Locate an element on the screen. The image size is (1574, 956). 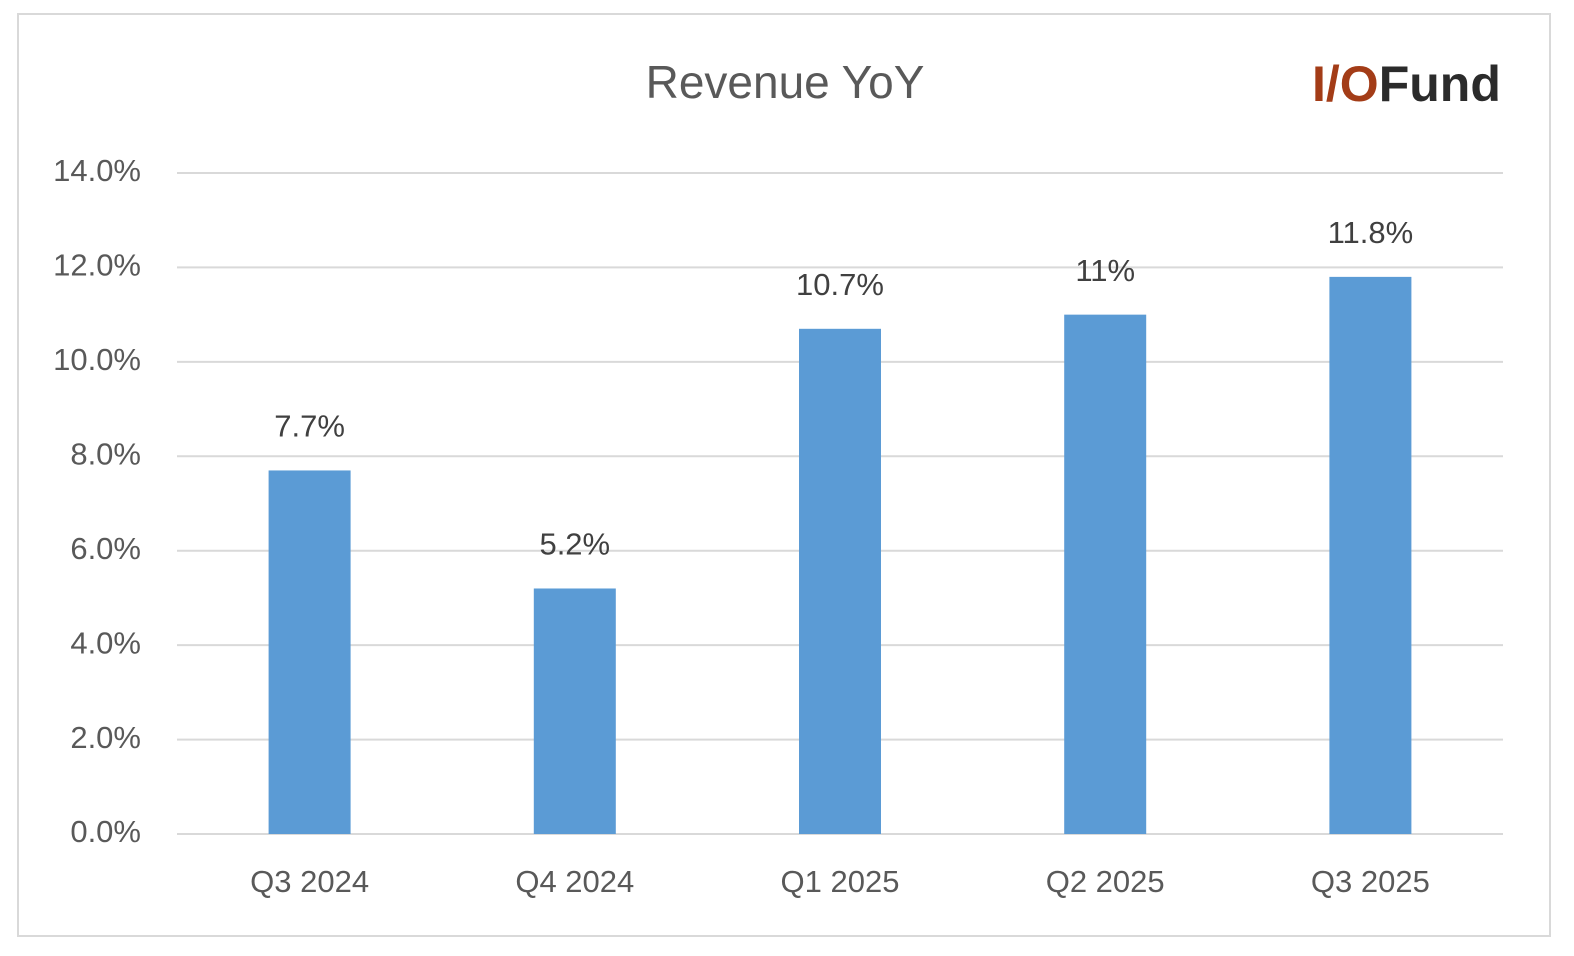
y-tick-label: 8.0% is located at coordinates (105, 453).